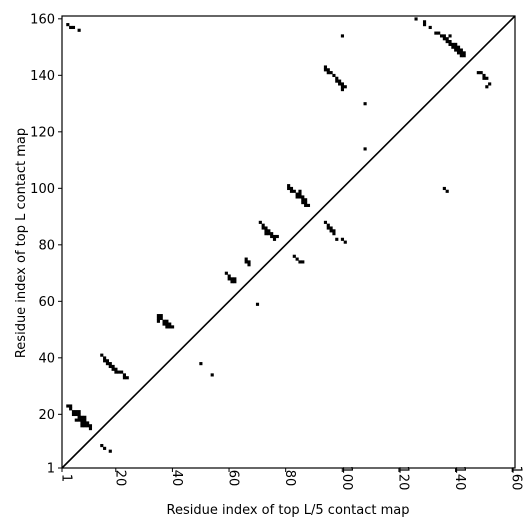  Describe the element at coordinates (42, 19) in the screenshot. I see `y-tick-label: 160` at that location.